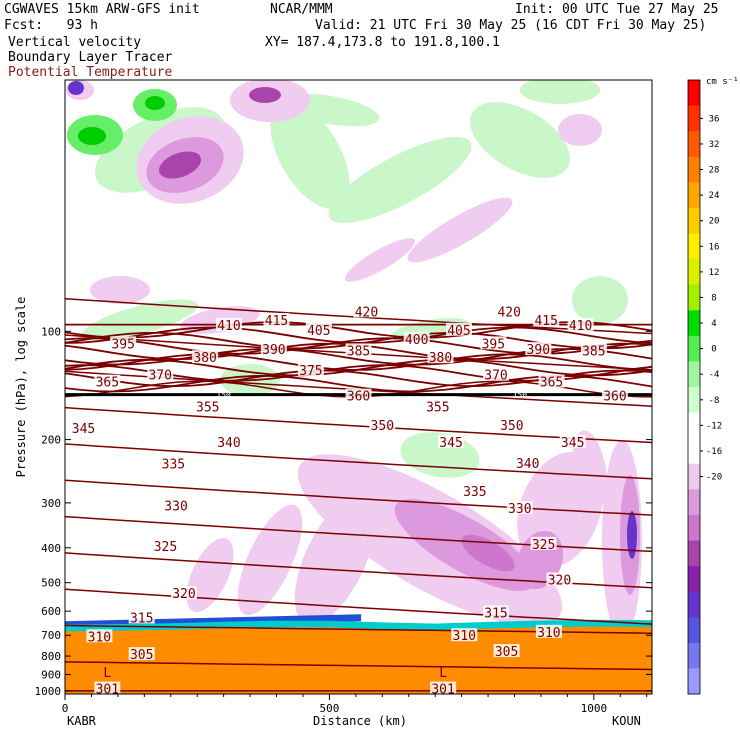  I want to click on contour-label-320: 320, so click(183, 594).